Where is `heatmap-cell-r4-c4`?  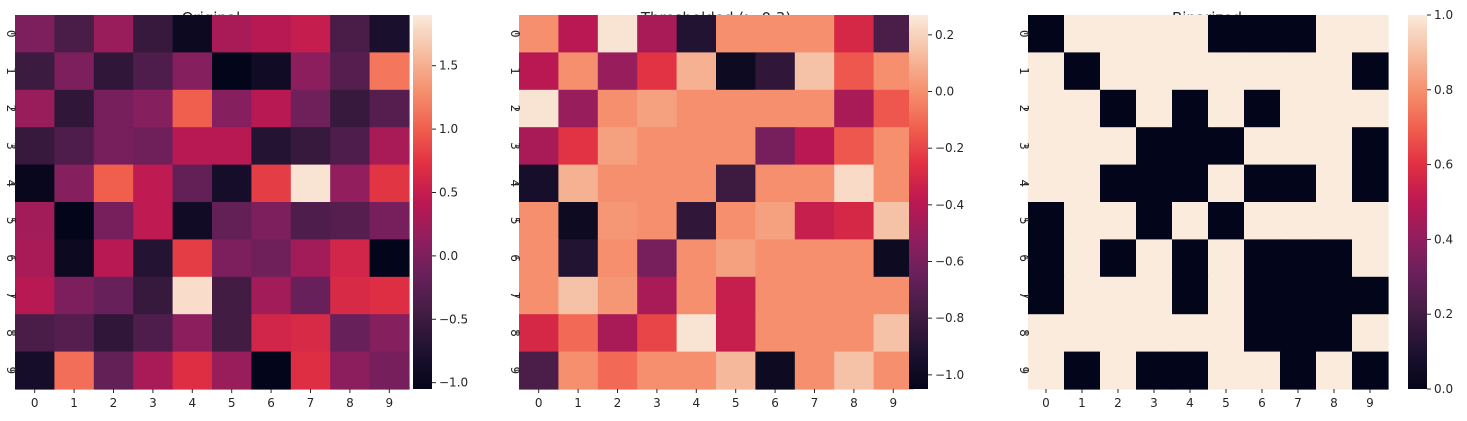 heatmap-cell-r4-c4 is located at coordinates (1190, 183).